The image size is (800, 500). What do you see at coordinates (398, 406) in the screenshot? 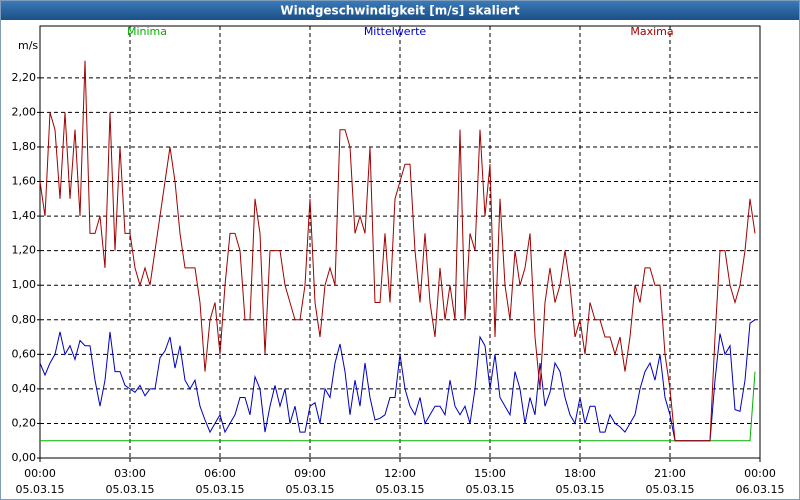
I see `series-line` at bounding box center [398, 406].